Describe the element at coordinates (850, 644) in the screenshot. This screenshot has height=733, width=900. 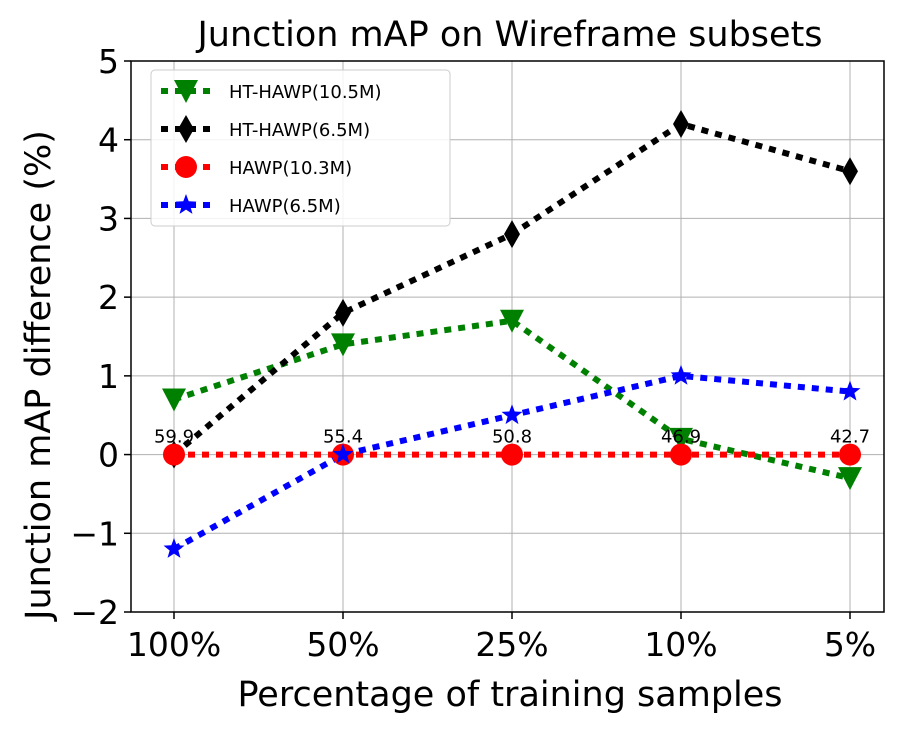
I see `x-tick-label: 5%` at that location.